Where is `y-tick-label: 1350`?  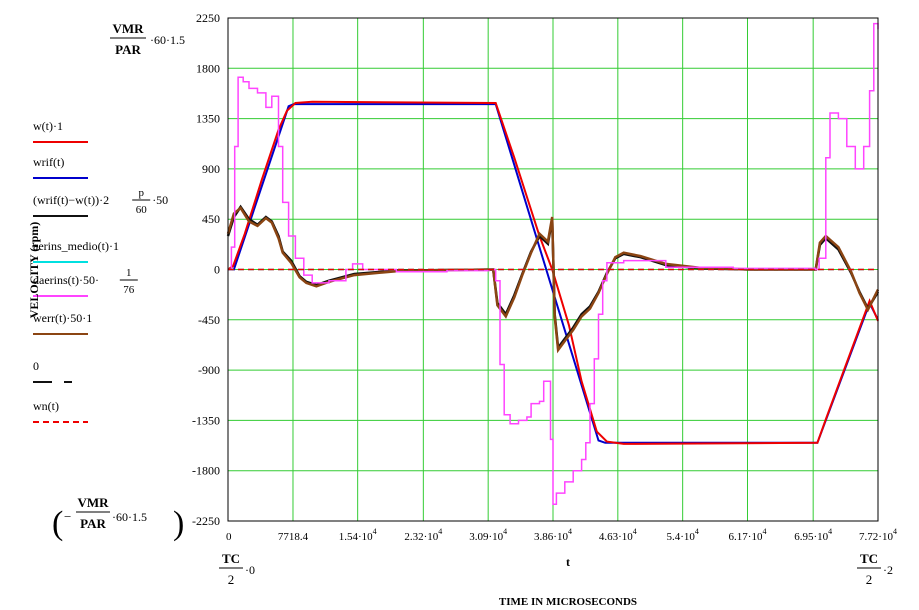 y-tick-label: 1350 is located at coordinates (208, 119).